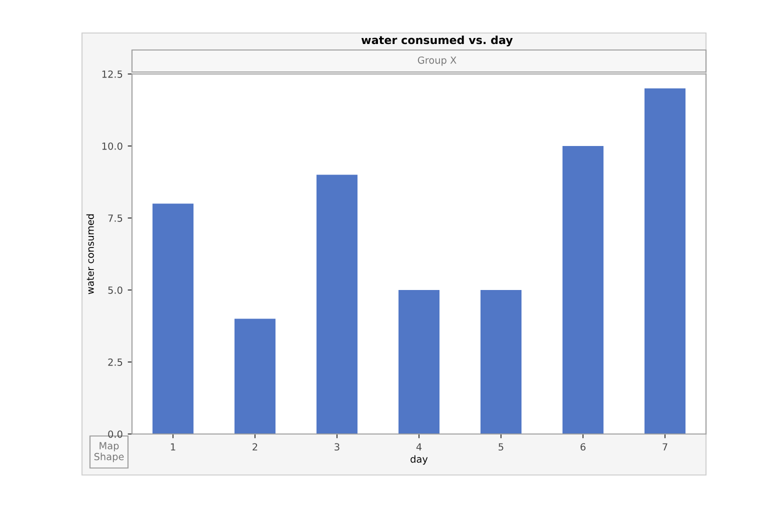 Image resolution: width=783 pixels, height=525 pixels. I want to click on y-tick-label: 12.5, so click(112, 74).